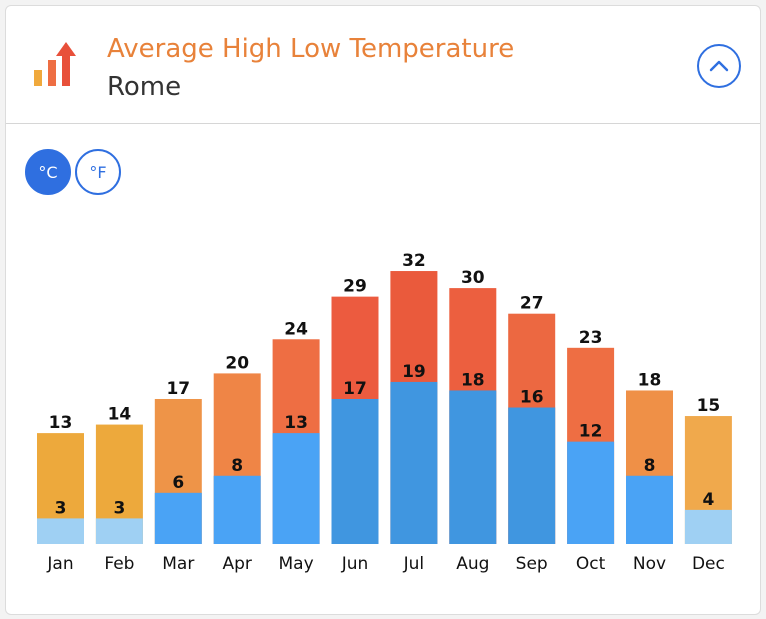 The height and width of the screenshot is (619, 766). Describe the element at coordinates (48, 172) in the screenshot. I see `celsius-toggle: °C` at that location.